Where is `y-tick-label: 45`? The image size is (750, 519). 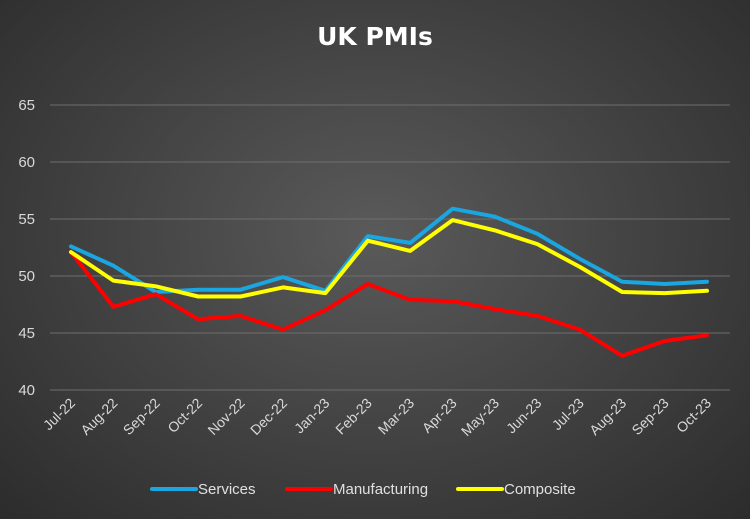 y-tick-label: 45 is located at coordinates (26, 333).